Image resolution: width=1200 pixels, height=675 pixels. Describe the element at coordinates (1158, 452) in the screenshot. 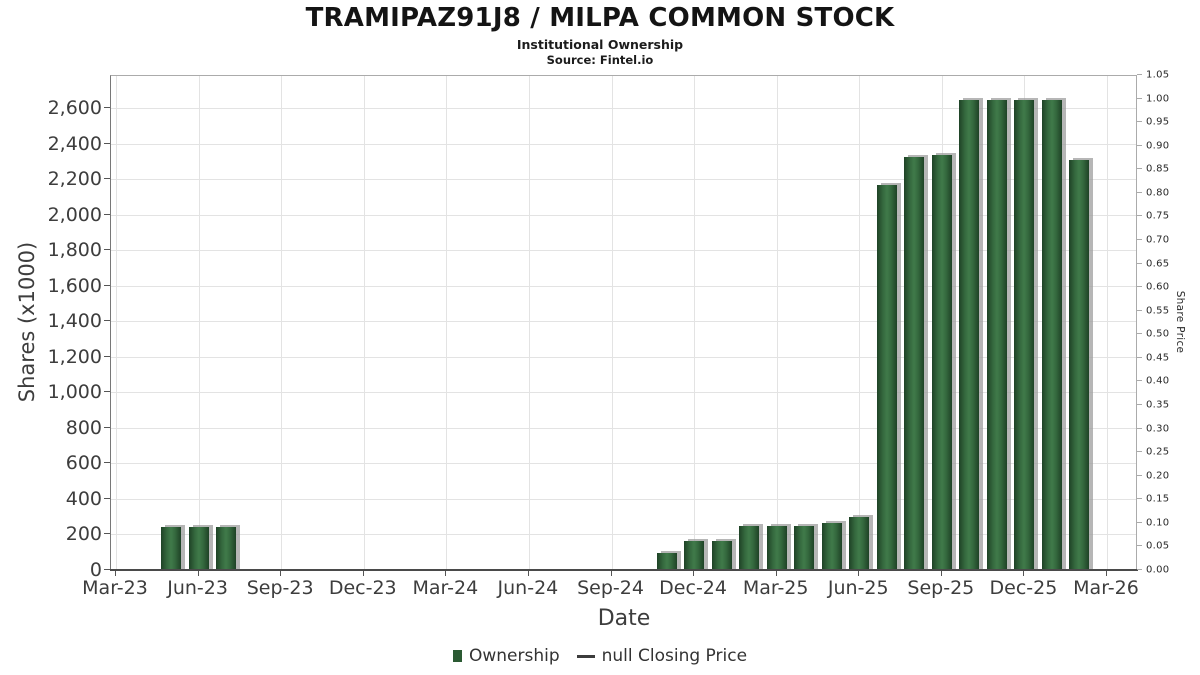

I see `y-axis-tick-label-right: 0.25` at that location.